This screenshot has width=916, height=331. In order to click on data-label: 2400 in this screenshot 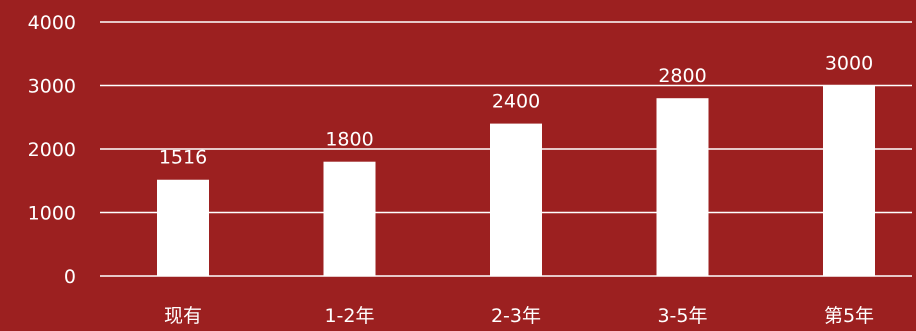, I will do `click(516, 102)`.